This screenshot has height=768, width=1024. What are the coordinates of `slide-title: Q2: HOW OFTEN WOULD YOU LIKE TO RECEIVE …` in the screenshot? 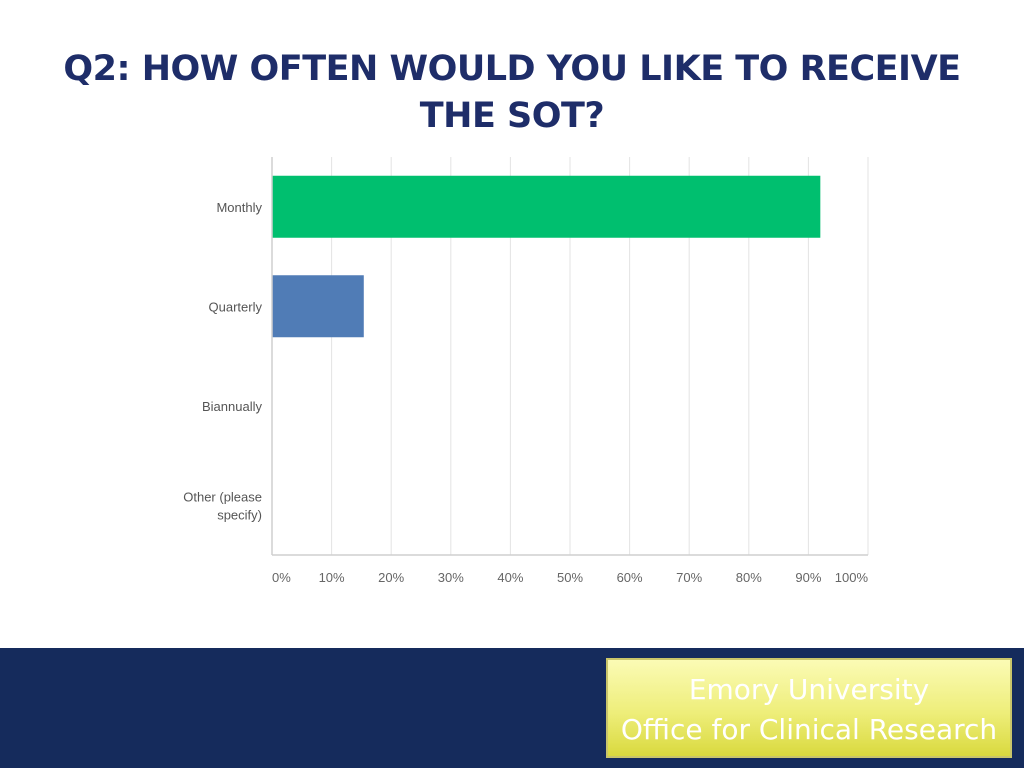 It's located at (512, 93).